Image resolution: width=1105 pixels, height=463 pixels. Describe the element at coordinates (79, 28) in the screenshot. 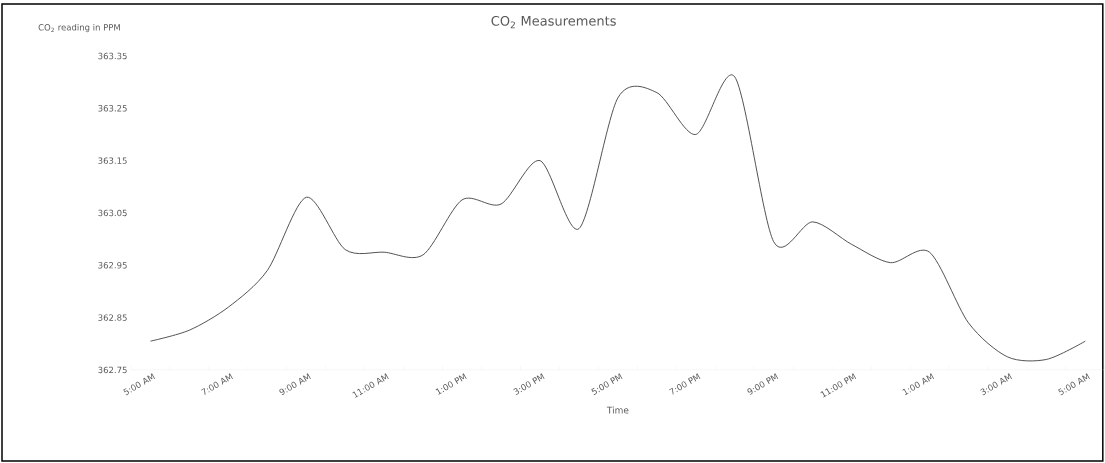

I see `y-axis-title: CO$_{2}$ reading in PPM` at that location.